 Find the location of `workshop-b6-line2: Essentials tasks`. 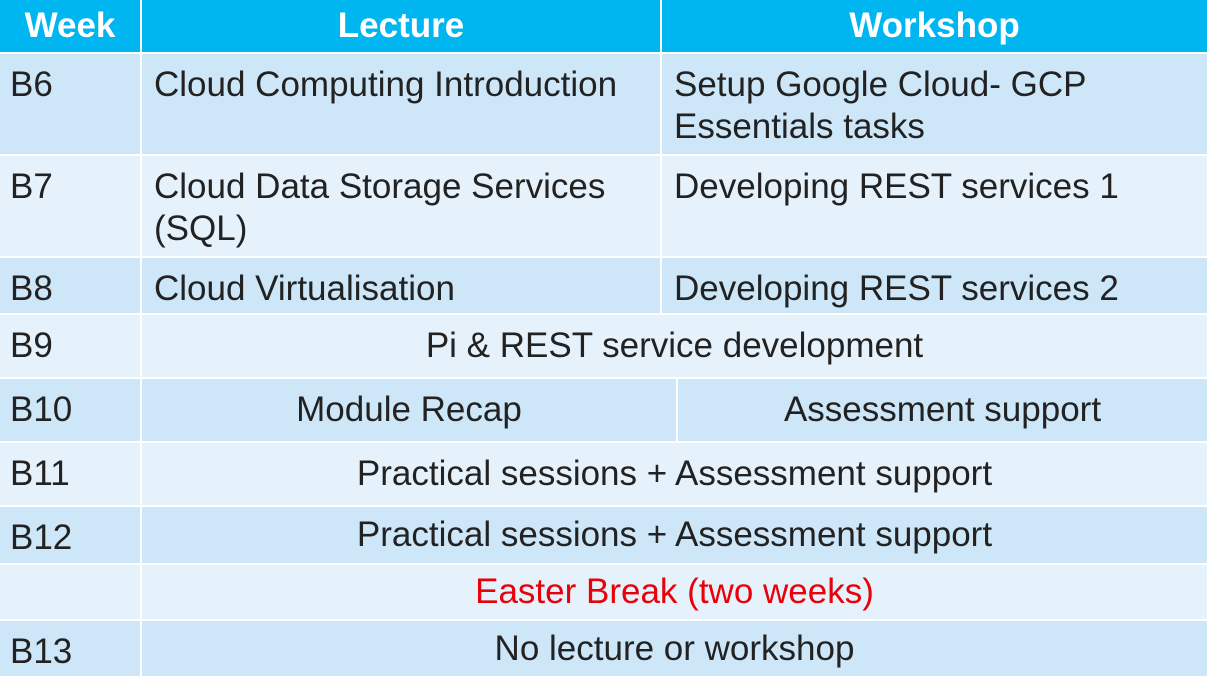

workshop-b6-line2: Essentials tasks is located at coordinates (799, 126).